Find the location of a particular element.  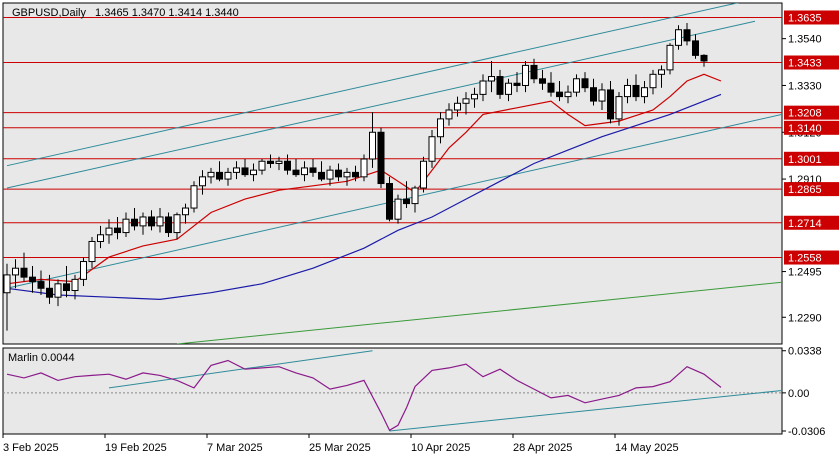

time-tick-label: 14 May 2025 is located at coordinates (647, 448).